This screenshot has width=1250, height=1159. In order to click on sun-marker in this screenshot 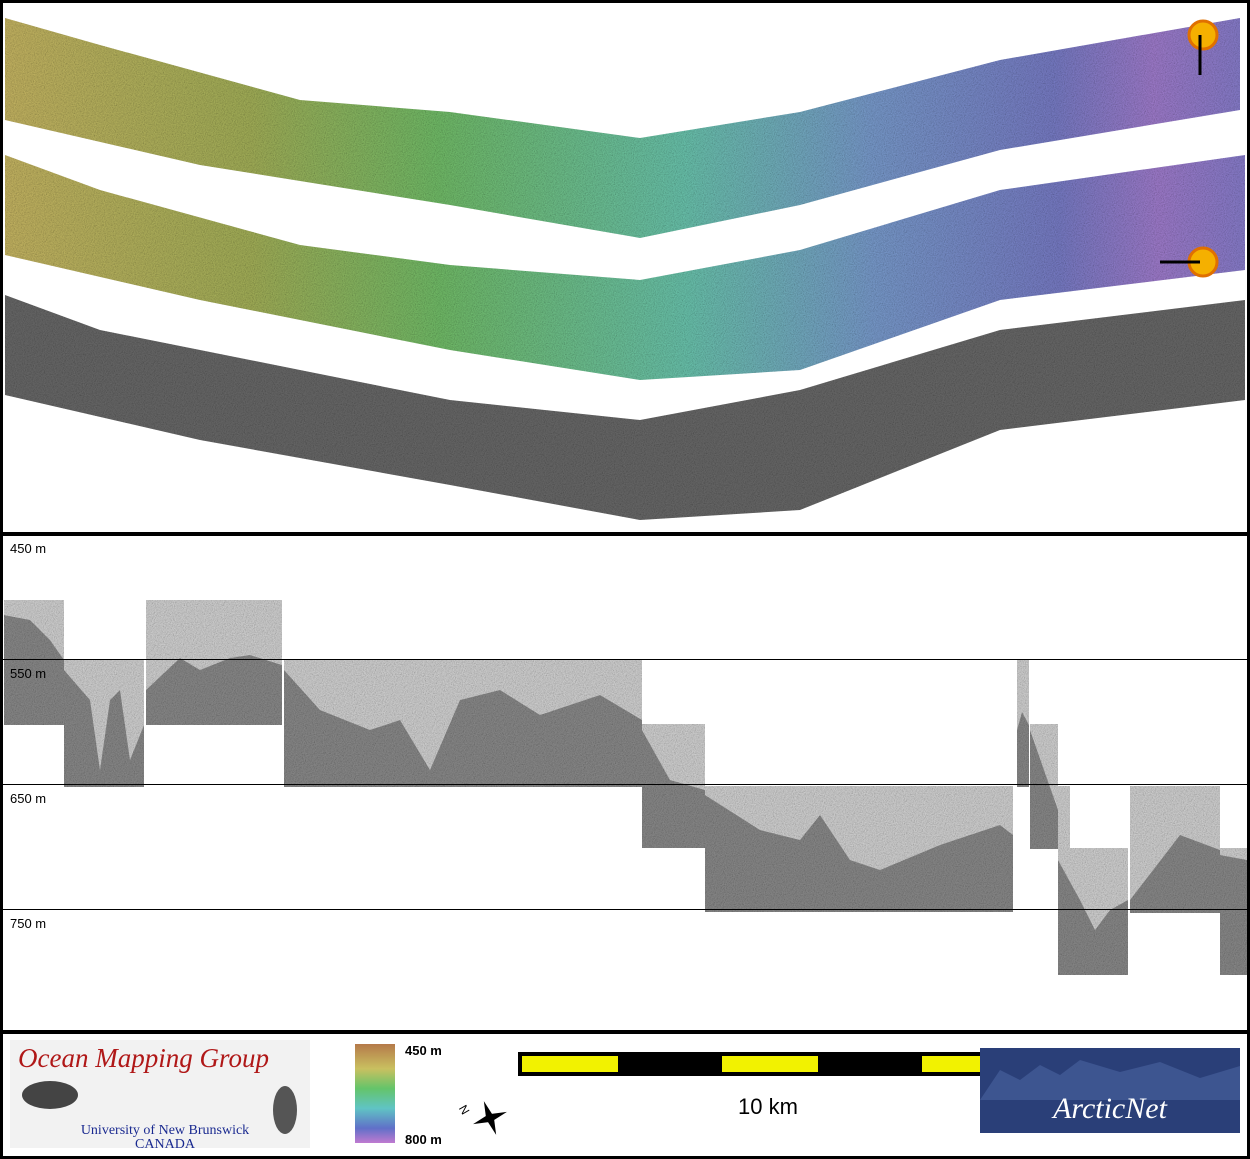, I will do `click(1203, 35)`.